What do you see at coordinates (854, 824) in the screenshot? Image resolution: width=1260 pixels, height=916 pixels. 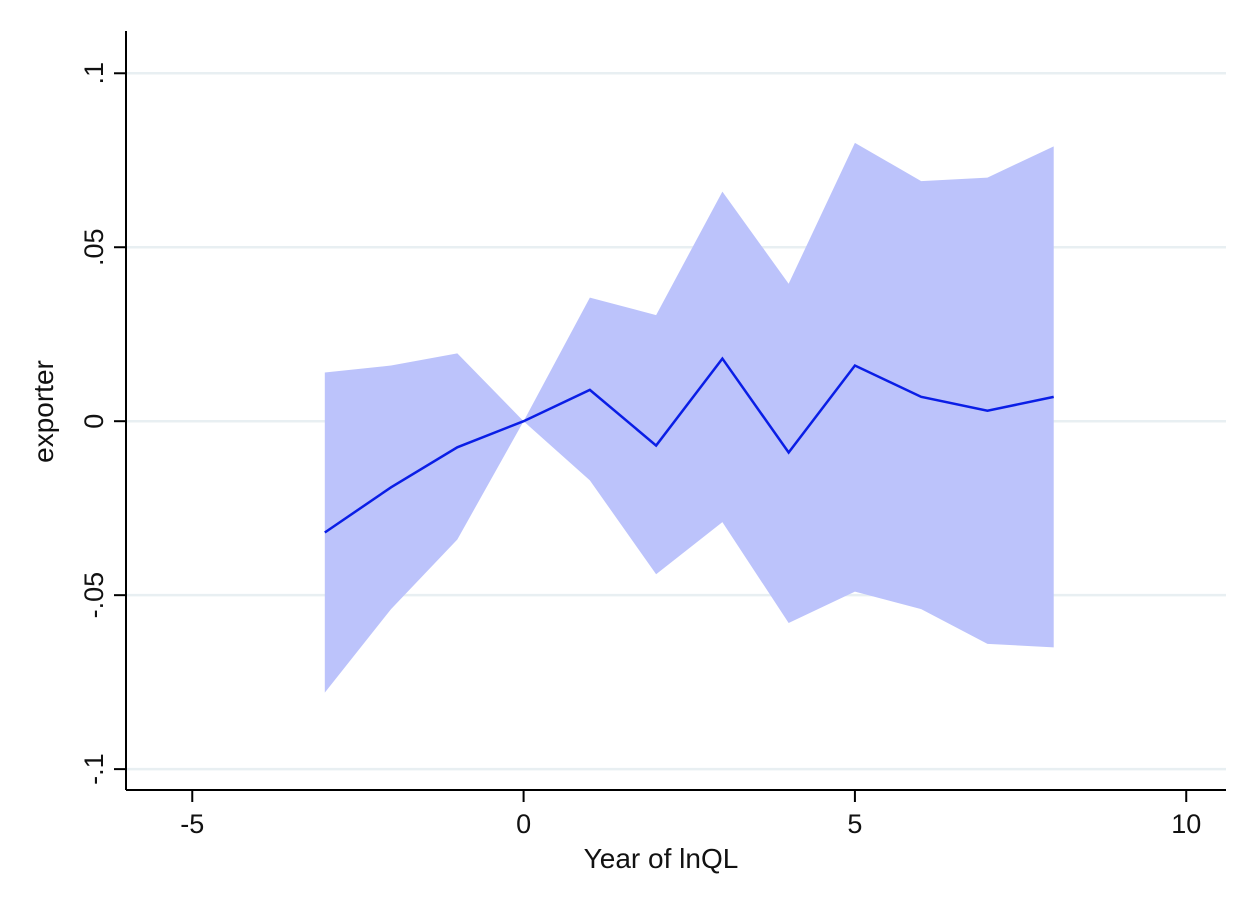 I see `x-tick-label-2: 5` at bounding box center [854, 824].